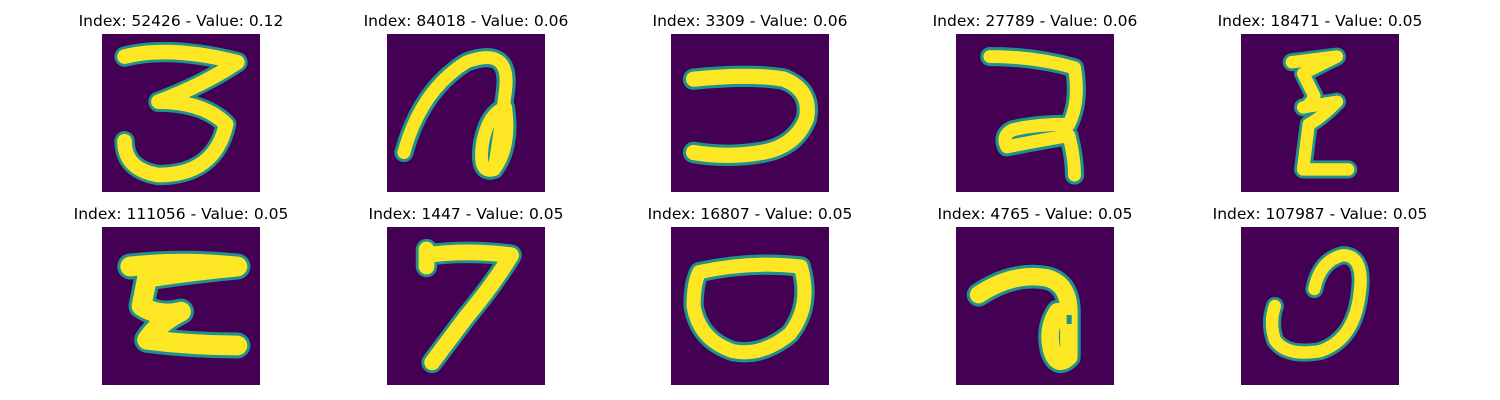  What do you see at coordinates (1035, 214) in the screenshot?
I see `panel-title: Index: 4765 - Value: 0.05` at bounding box center [1035, 214].